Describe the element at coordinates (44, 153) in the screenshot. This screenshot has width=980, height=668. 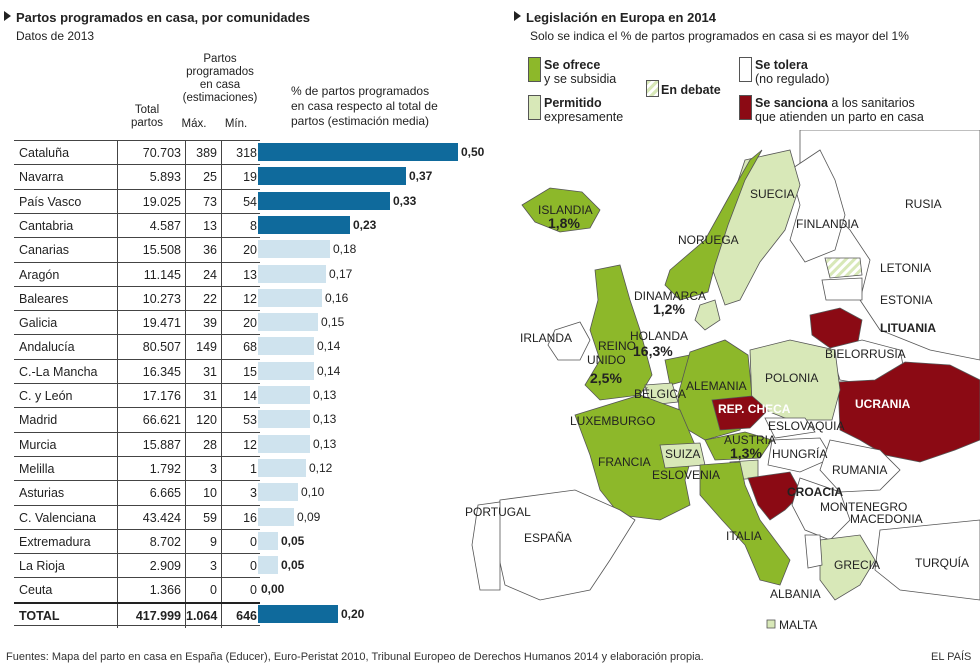
I see `row-name: Cataluña` at that location.